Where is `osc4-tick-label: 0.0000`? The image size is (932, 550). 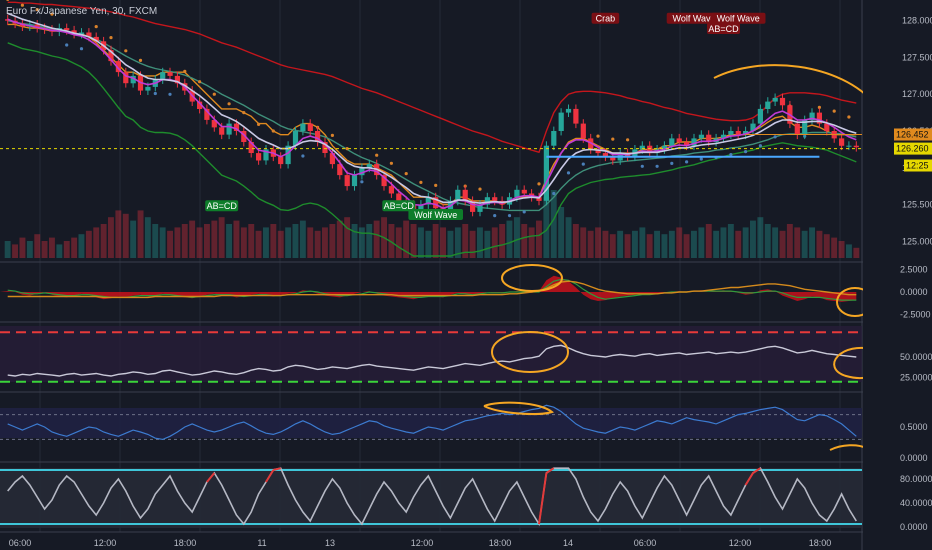
osc4-tick-label: 0.0000 is located at coordinates (914, 527).